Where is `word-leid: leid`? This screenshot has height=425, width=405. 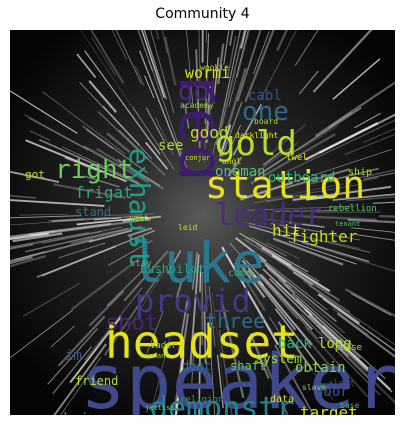
word-leid: leid is located at coordinates (187, 227).